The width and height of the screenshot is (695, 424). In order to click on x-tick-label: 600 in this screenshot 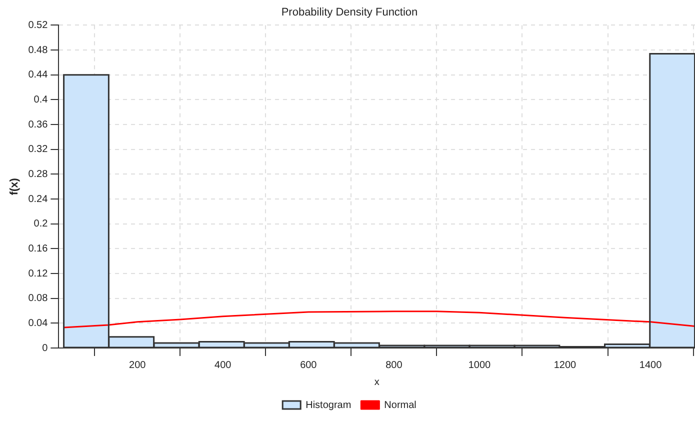, I will do `click(309, 365)`.